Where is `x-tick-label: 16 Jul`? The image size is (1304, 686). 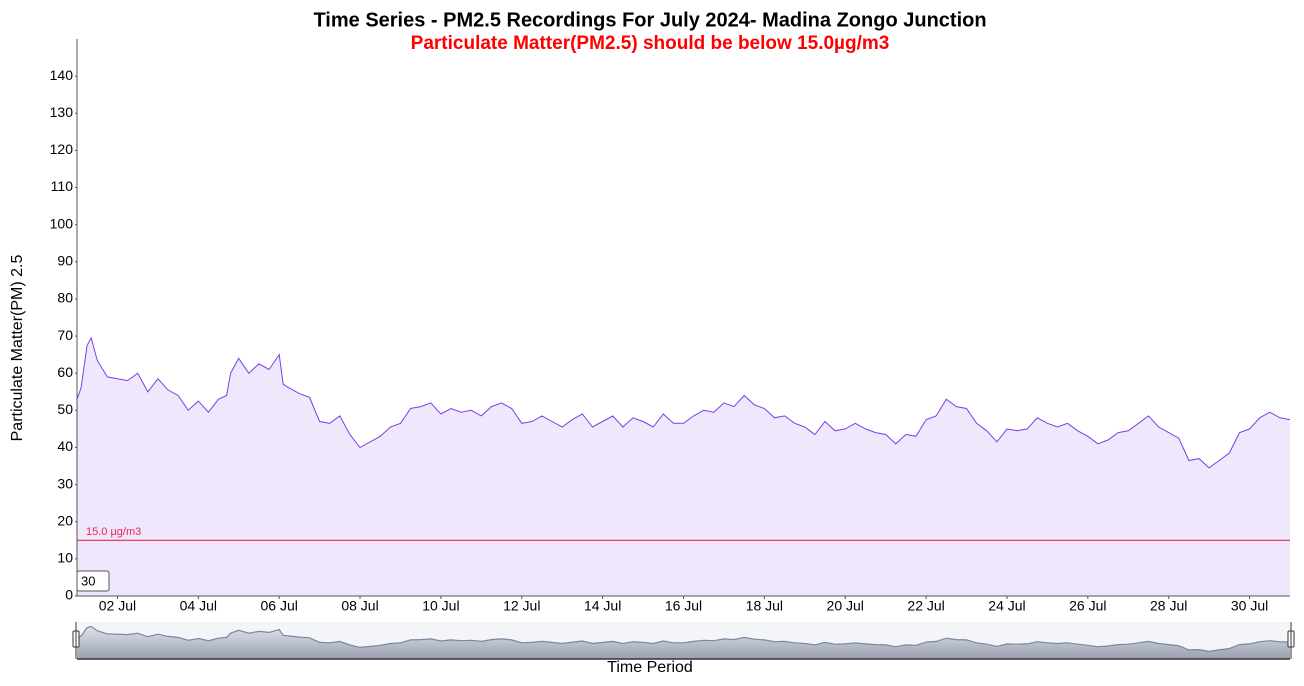
x-tick-label: 16 Jul is located at coordinates (683, 606).